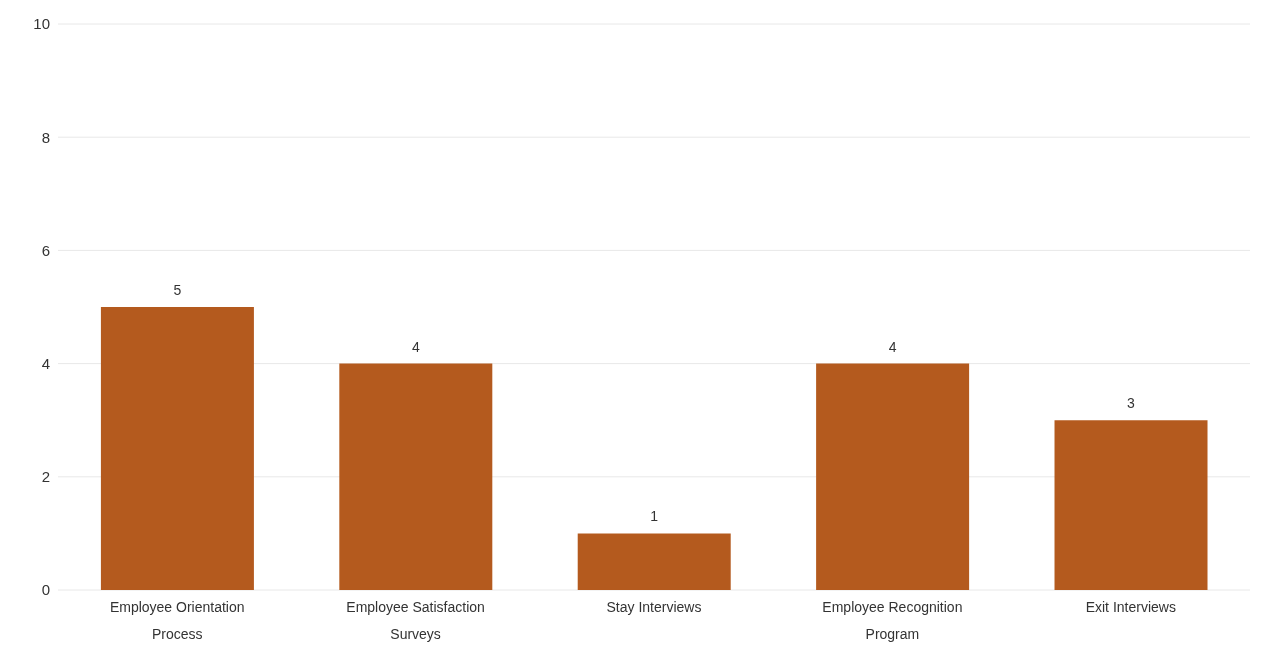  Describe the element at coordinates (45, 137) in the screenshot. I see `y-tick-label: 8` at that location.